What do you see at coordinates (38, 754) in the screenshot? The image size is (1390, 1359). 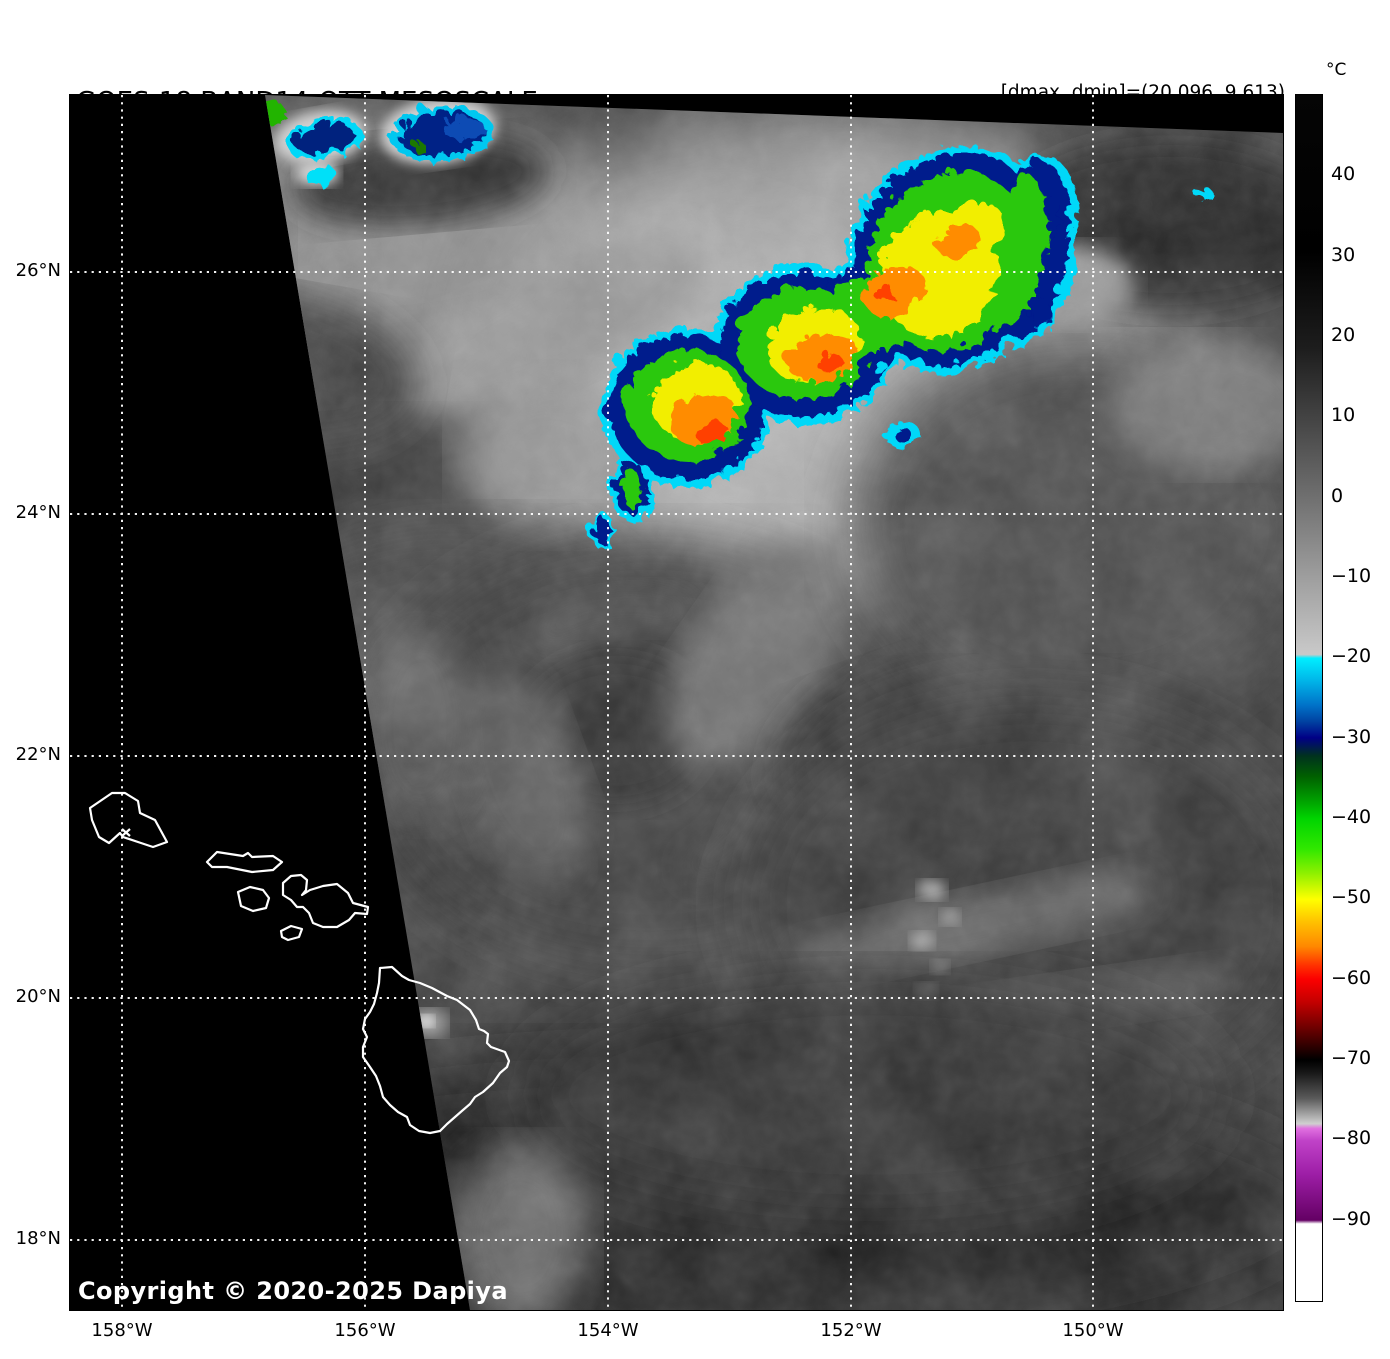 I see `y-tick-22n: 22°N` at bounding box center [38, 754].